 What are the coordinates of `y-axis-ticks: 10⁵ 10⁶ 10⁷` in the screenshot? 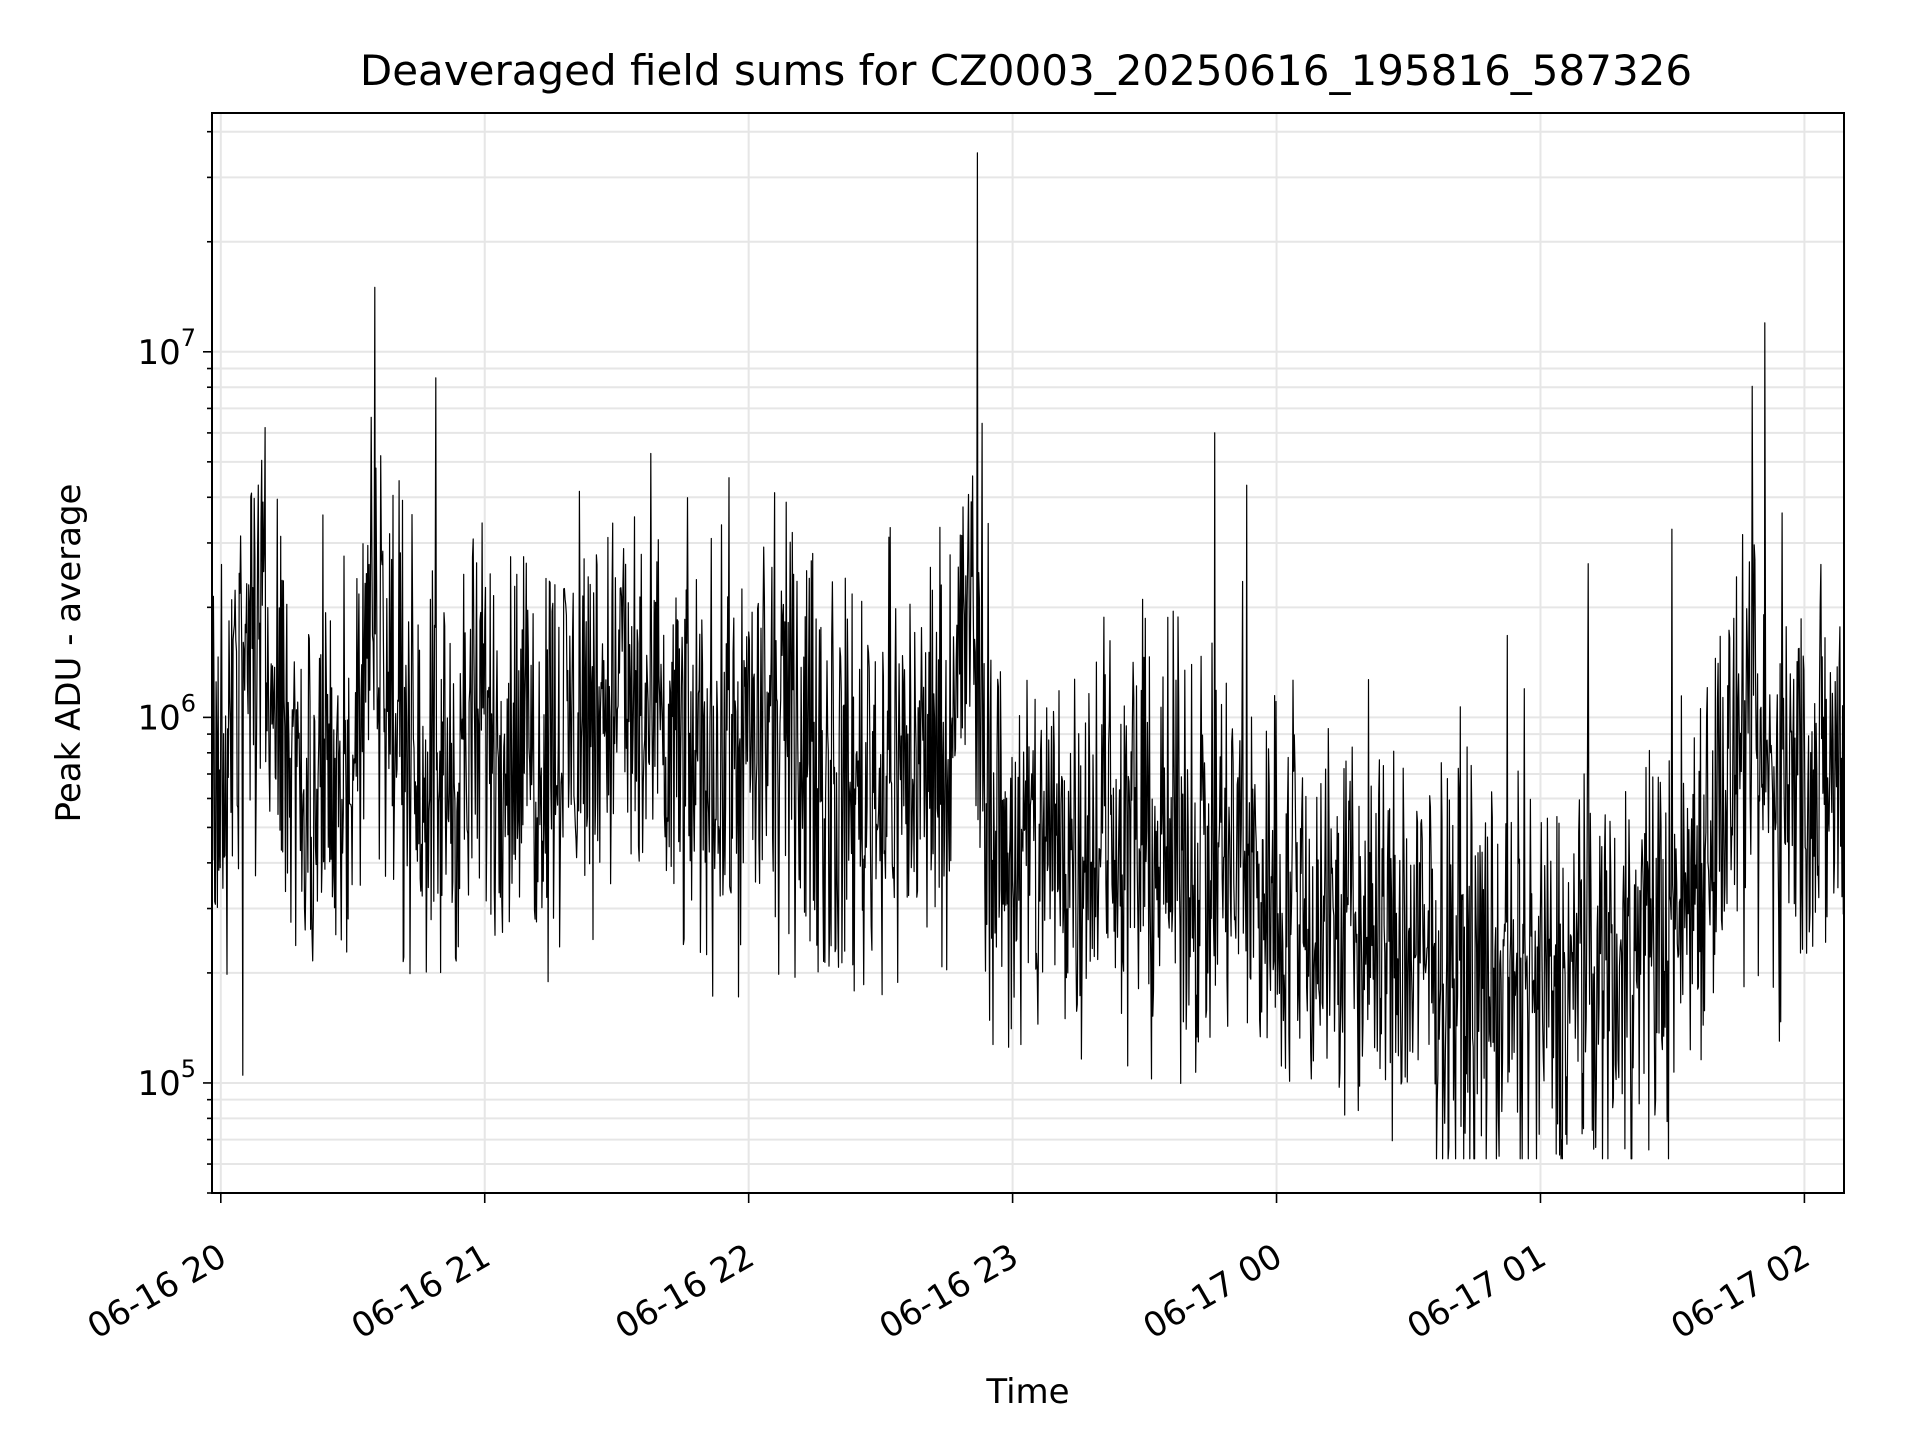 It's located at (174, 662).